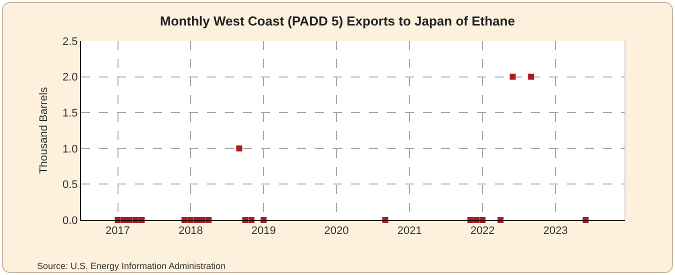  I want to click on x-tick-label: 2019, so click(263, 231).